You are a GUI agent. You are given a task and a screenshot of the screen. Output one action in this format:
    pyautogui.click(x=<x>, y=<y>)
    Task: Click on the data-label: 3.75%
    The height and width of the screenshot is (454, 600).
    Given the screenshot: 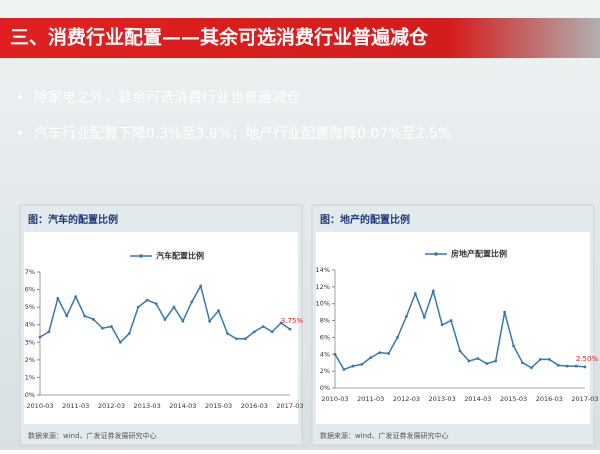 What is the action you would take?
    pyautogui.click(x=292, y=321)
    